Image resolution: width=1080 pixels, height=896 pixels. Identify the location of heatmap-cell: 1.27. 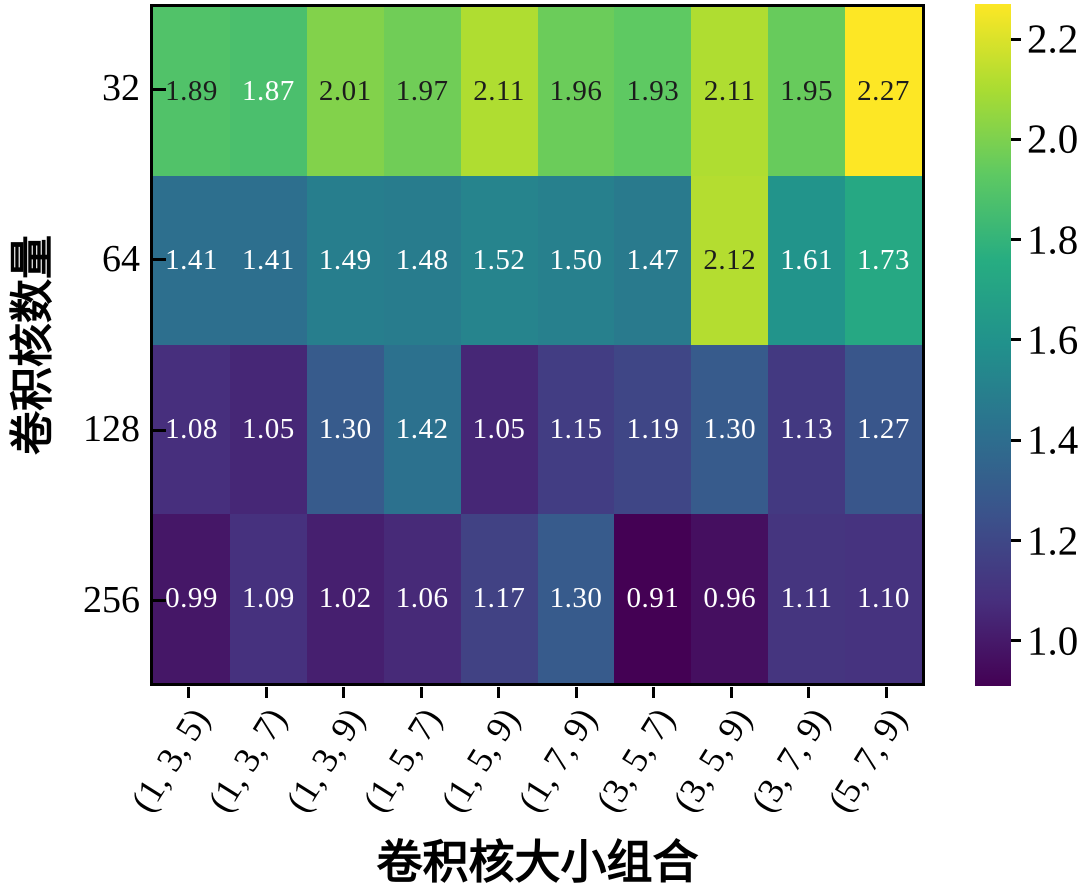
(883, 429).